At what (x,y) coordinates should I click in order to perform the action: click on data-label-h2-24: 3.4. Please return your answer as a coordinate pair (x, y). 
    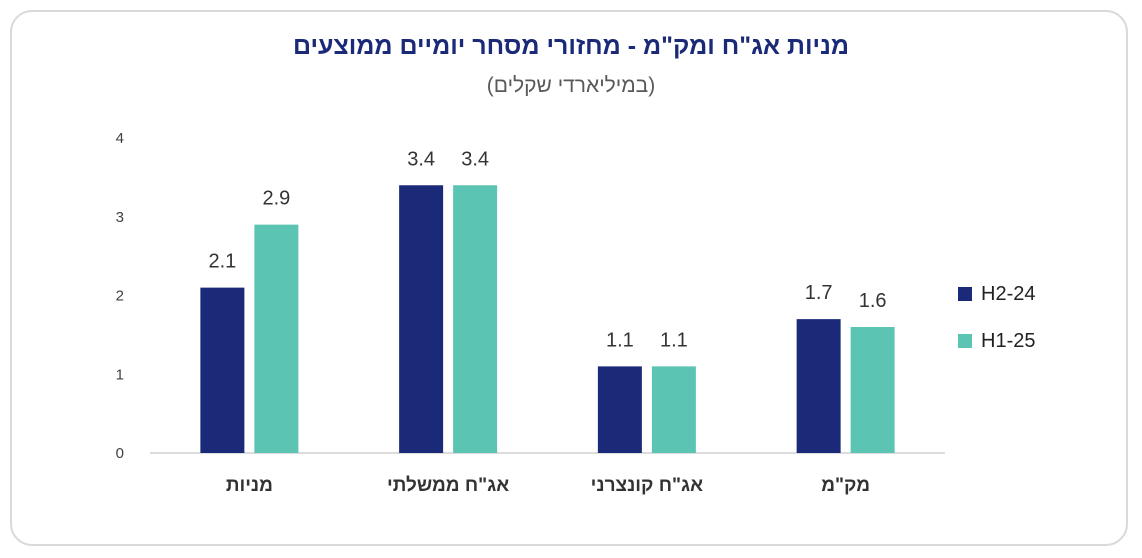
    Looking at the image, I should click on (421, 159).